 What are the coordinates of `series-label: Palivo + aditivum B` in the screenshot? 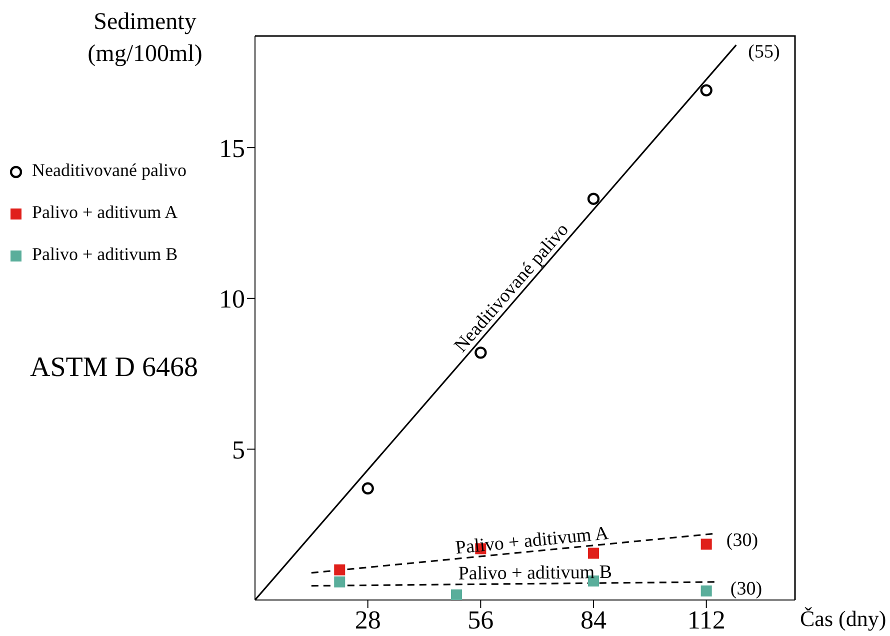 It's located at (535, 573).